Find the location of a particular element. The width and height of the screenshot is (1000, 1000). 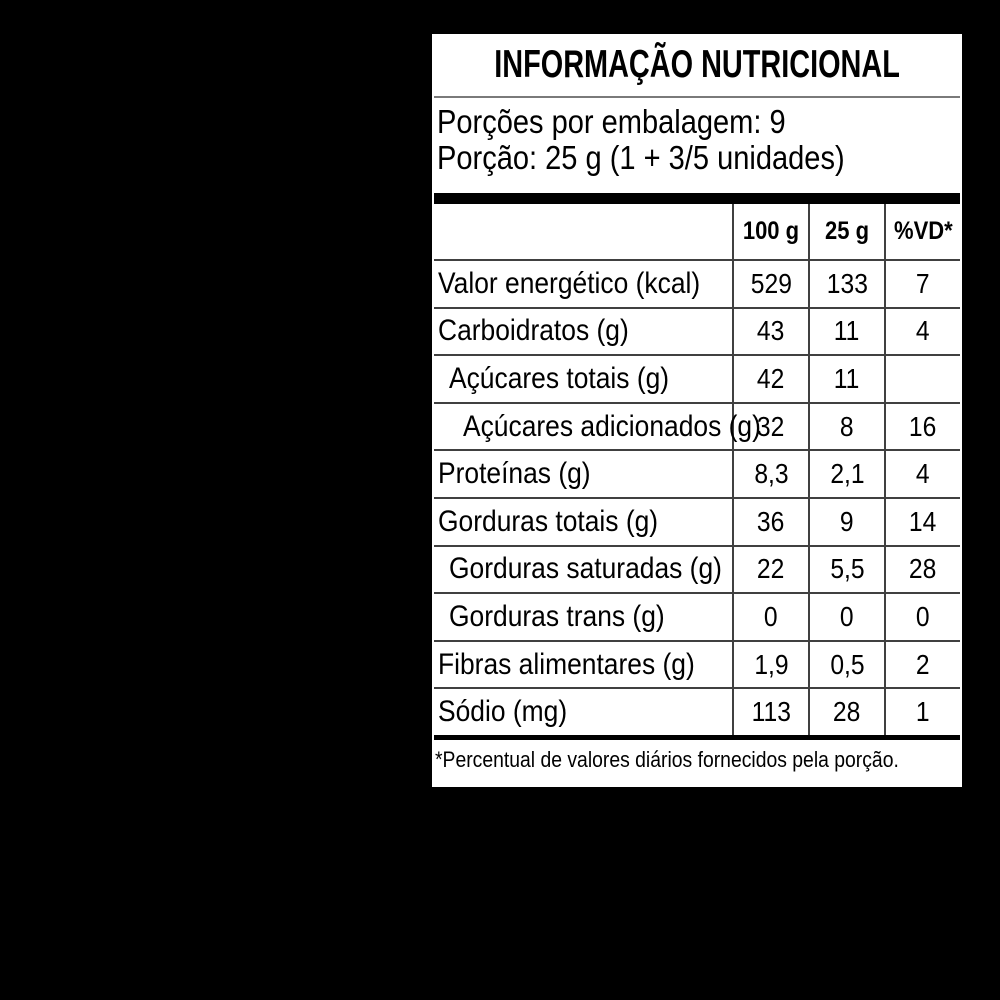

table-row: Gorduras trans (g) 0 0 0 is located at coordinates (697, 616).